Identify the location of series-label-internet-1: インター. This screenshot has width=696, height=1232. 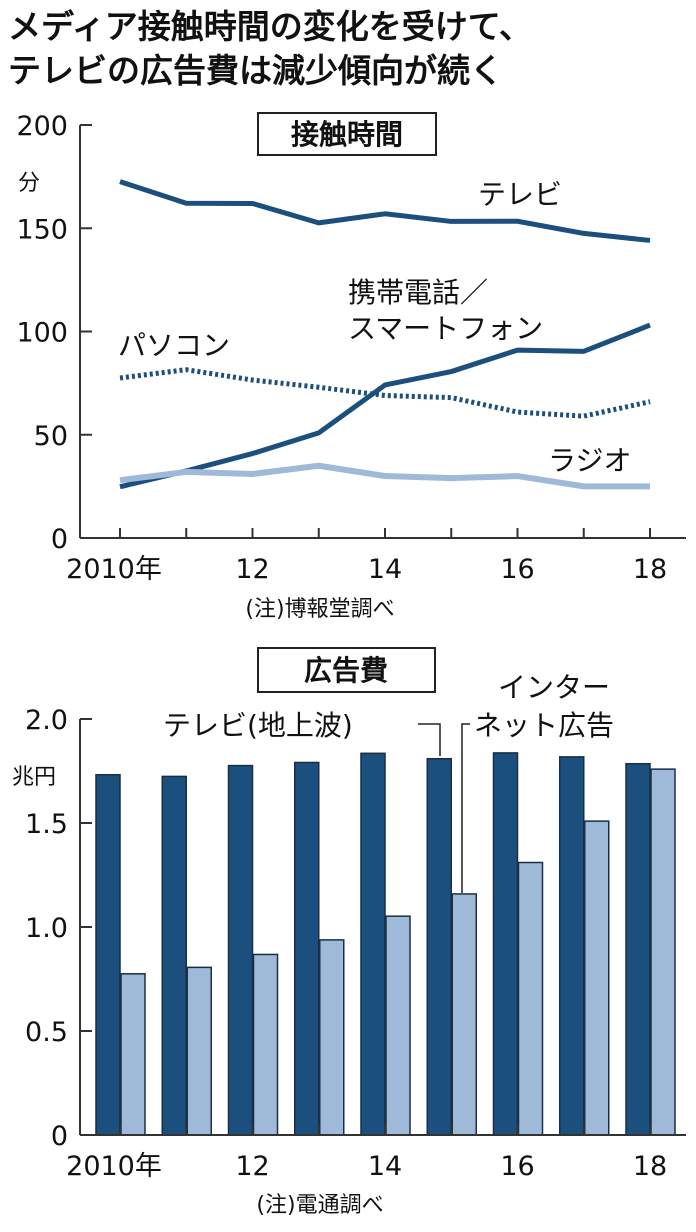
(554, 687).